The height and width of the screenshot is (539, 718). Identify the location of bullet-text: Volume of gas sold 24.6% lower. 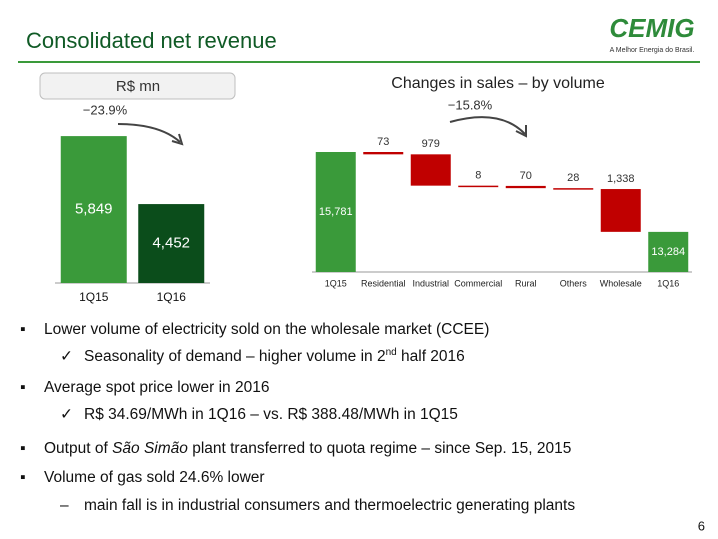
(154, 477).